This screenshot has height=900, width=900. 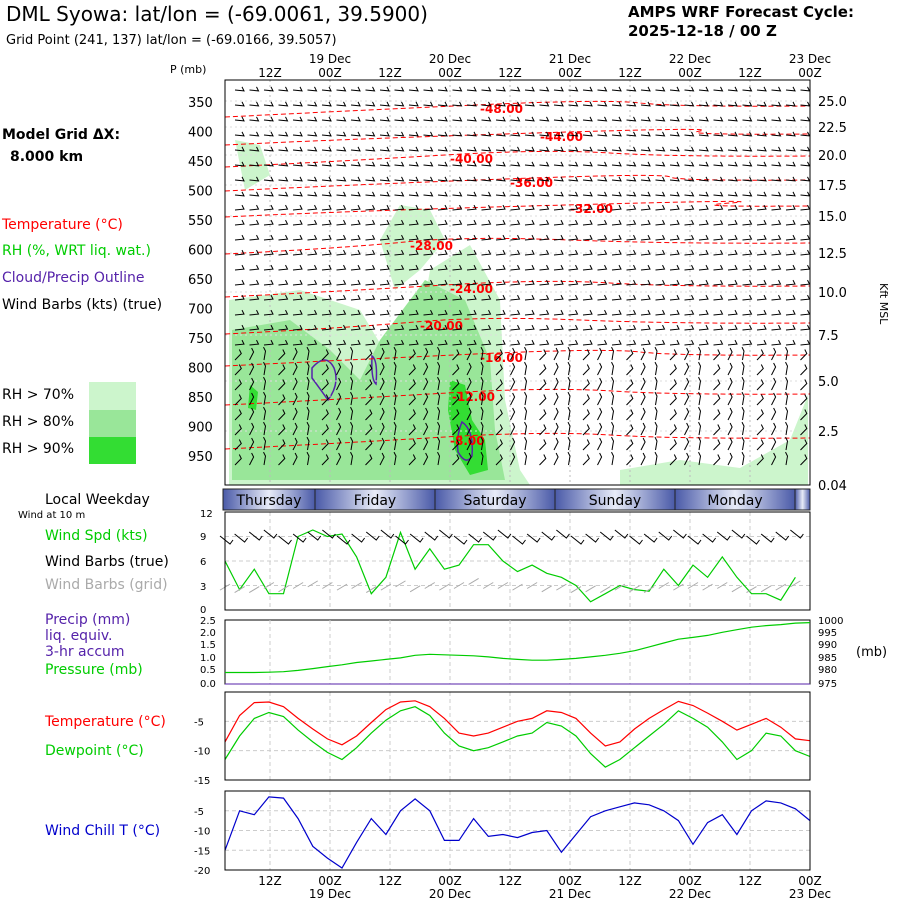 I want to click on rh80-swatch, so click(x=112, y=423).